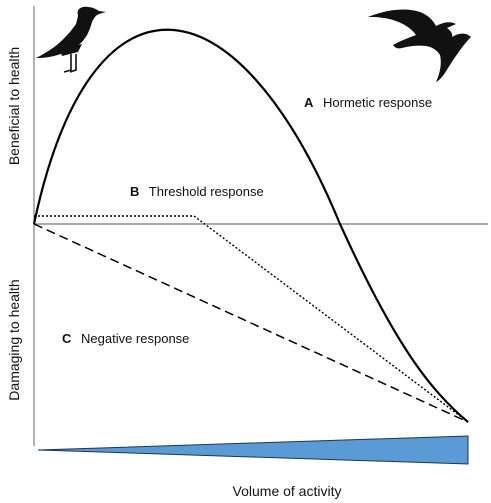 This screenshot has width=491, height=503. I want to click on y-axis-lower-label: Damaging to health, so click(14, 339).